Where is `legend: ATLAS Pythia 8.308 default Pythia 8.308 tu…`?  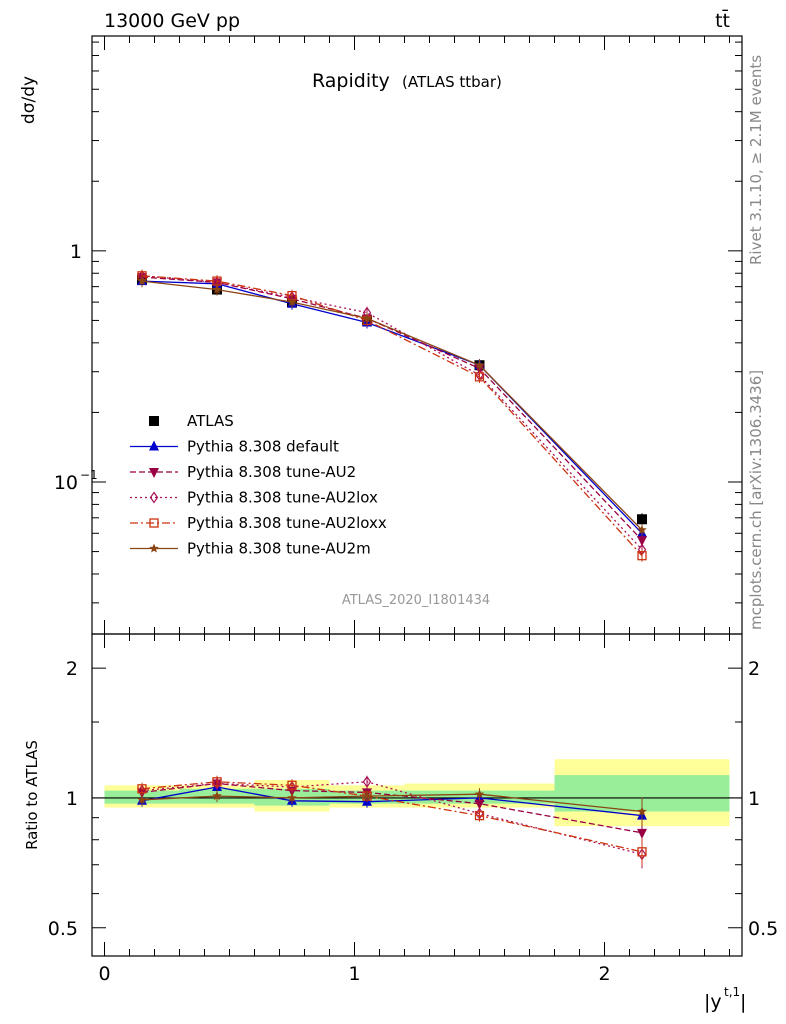 legend: ATLAS Pythia 8.308 default Pythia 8.308 tu… is located at coordinates (258, 485).